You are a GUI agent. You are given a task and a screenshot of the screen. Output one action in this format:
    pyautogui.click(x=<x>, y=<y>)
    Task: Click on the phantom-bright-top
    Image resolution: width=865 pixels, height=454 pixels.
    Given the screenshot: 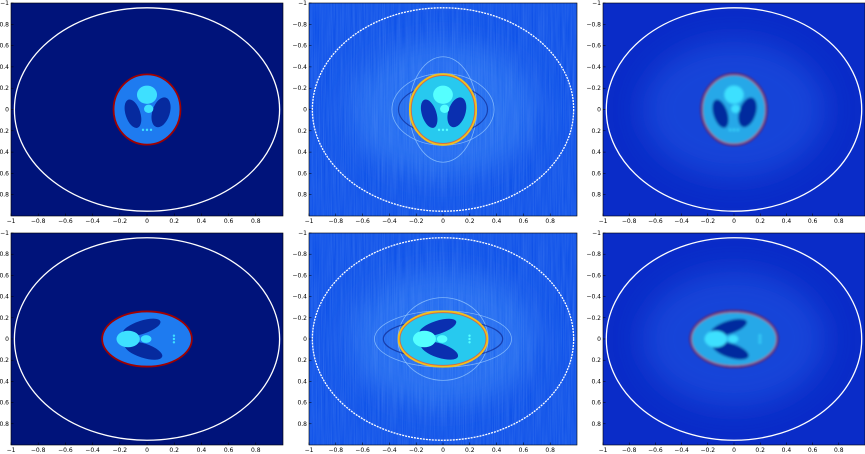 What is the action you would take?
    pyautogui.click(x=443, y=94)
    